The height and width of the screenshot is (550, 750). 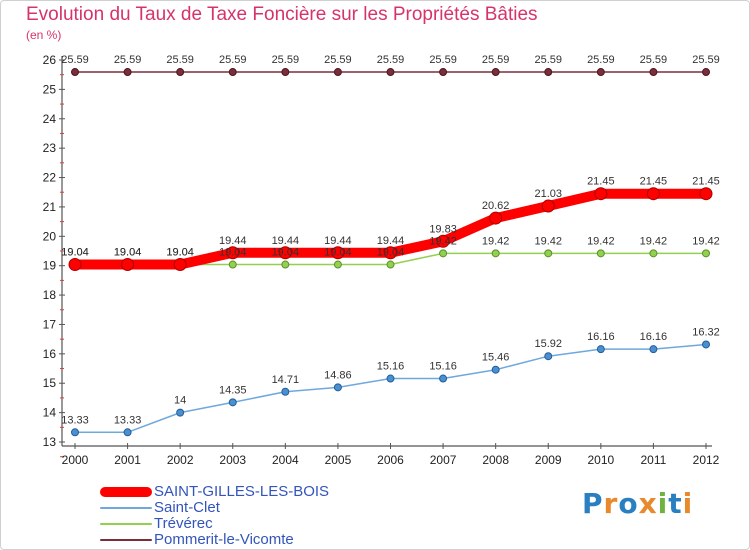 I want to click on data-label: 14.86, so click(x=338, y=375).